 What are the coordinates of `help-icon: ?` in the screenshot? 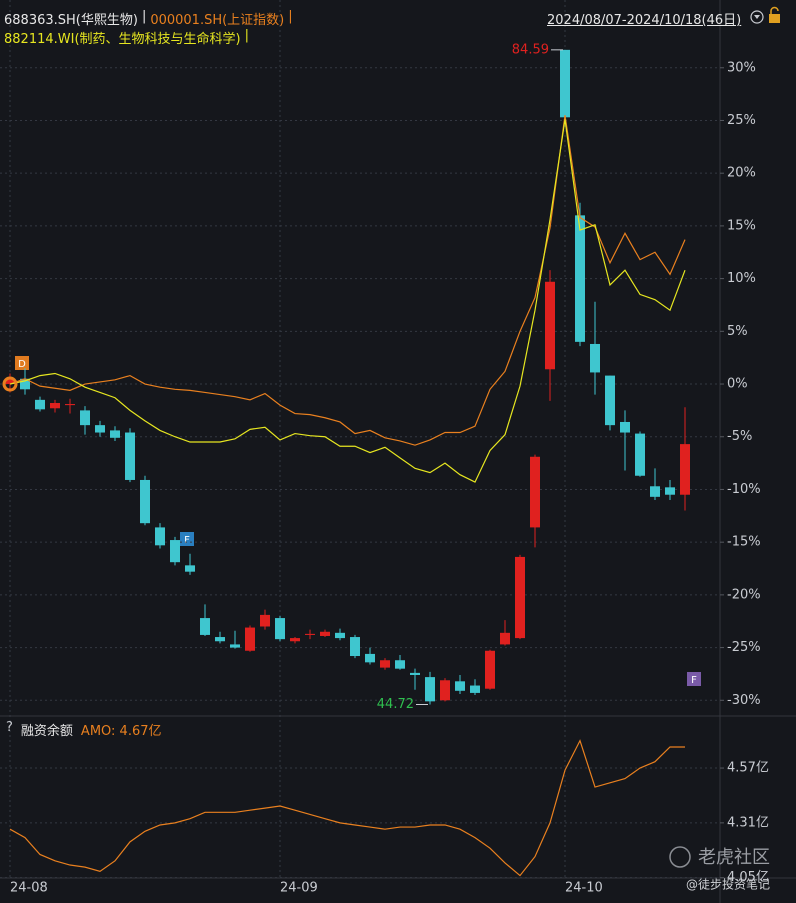 It's located at (9, 727).